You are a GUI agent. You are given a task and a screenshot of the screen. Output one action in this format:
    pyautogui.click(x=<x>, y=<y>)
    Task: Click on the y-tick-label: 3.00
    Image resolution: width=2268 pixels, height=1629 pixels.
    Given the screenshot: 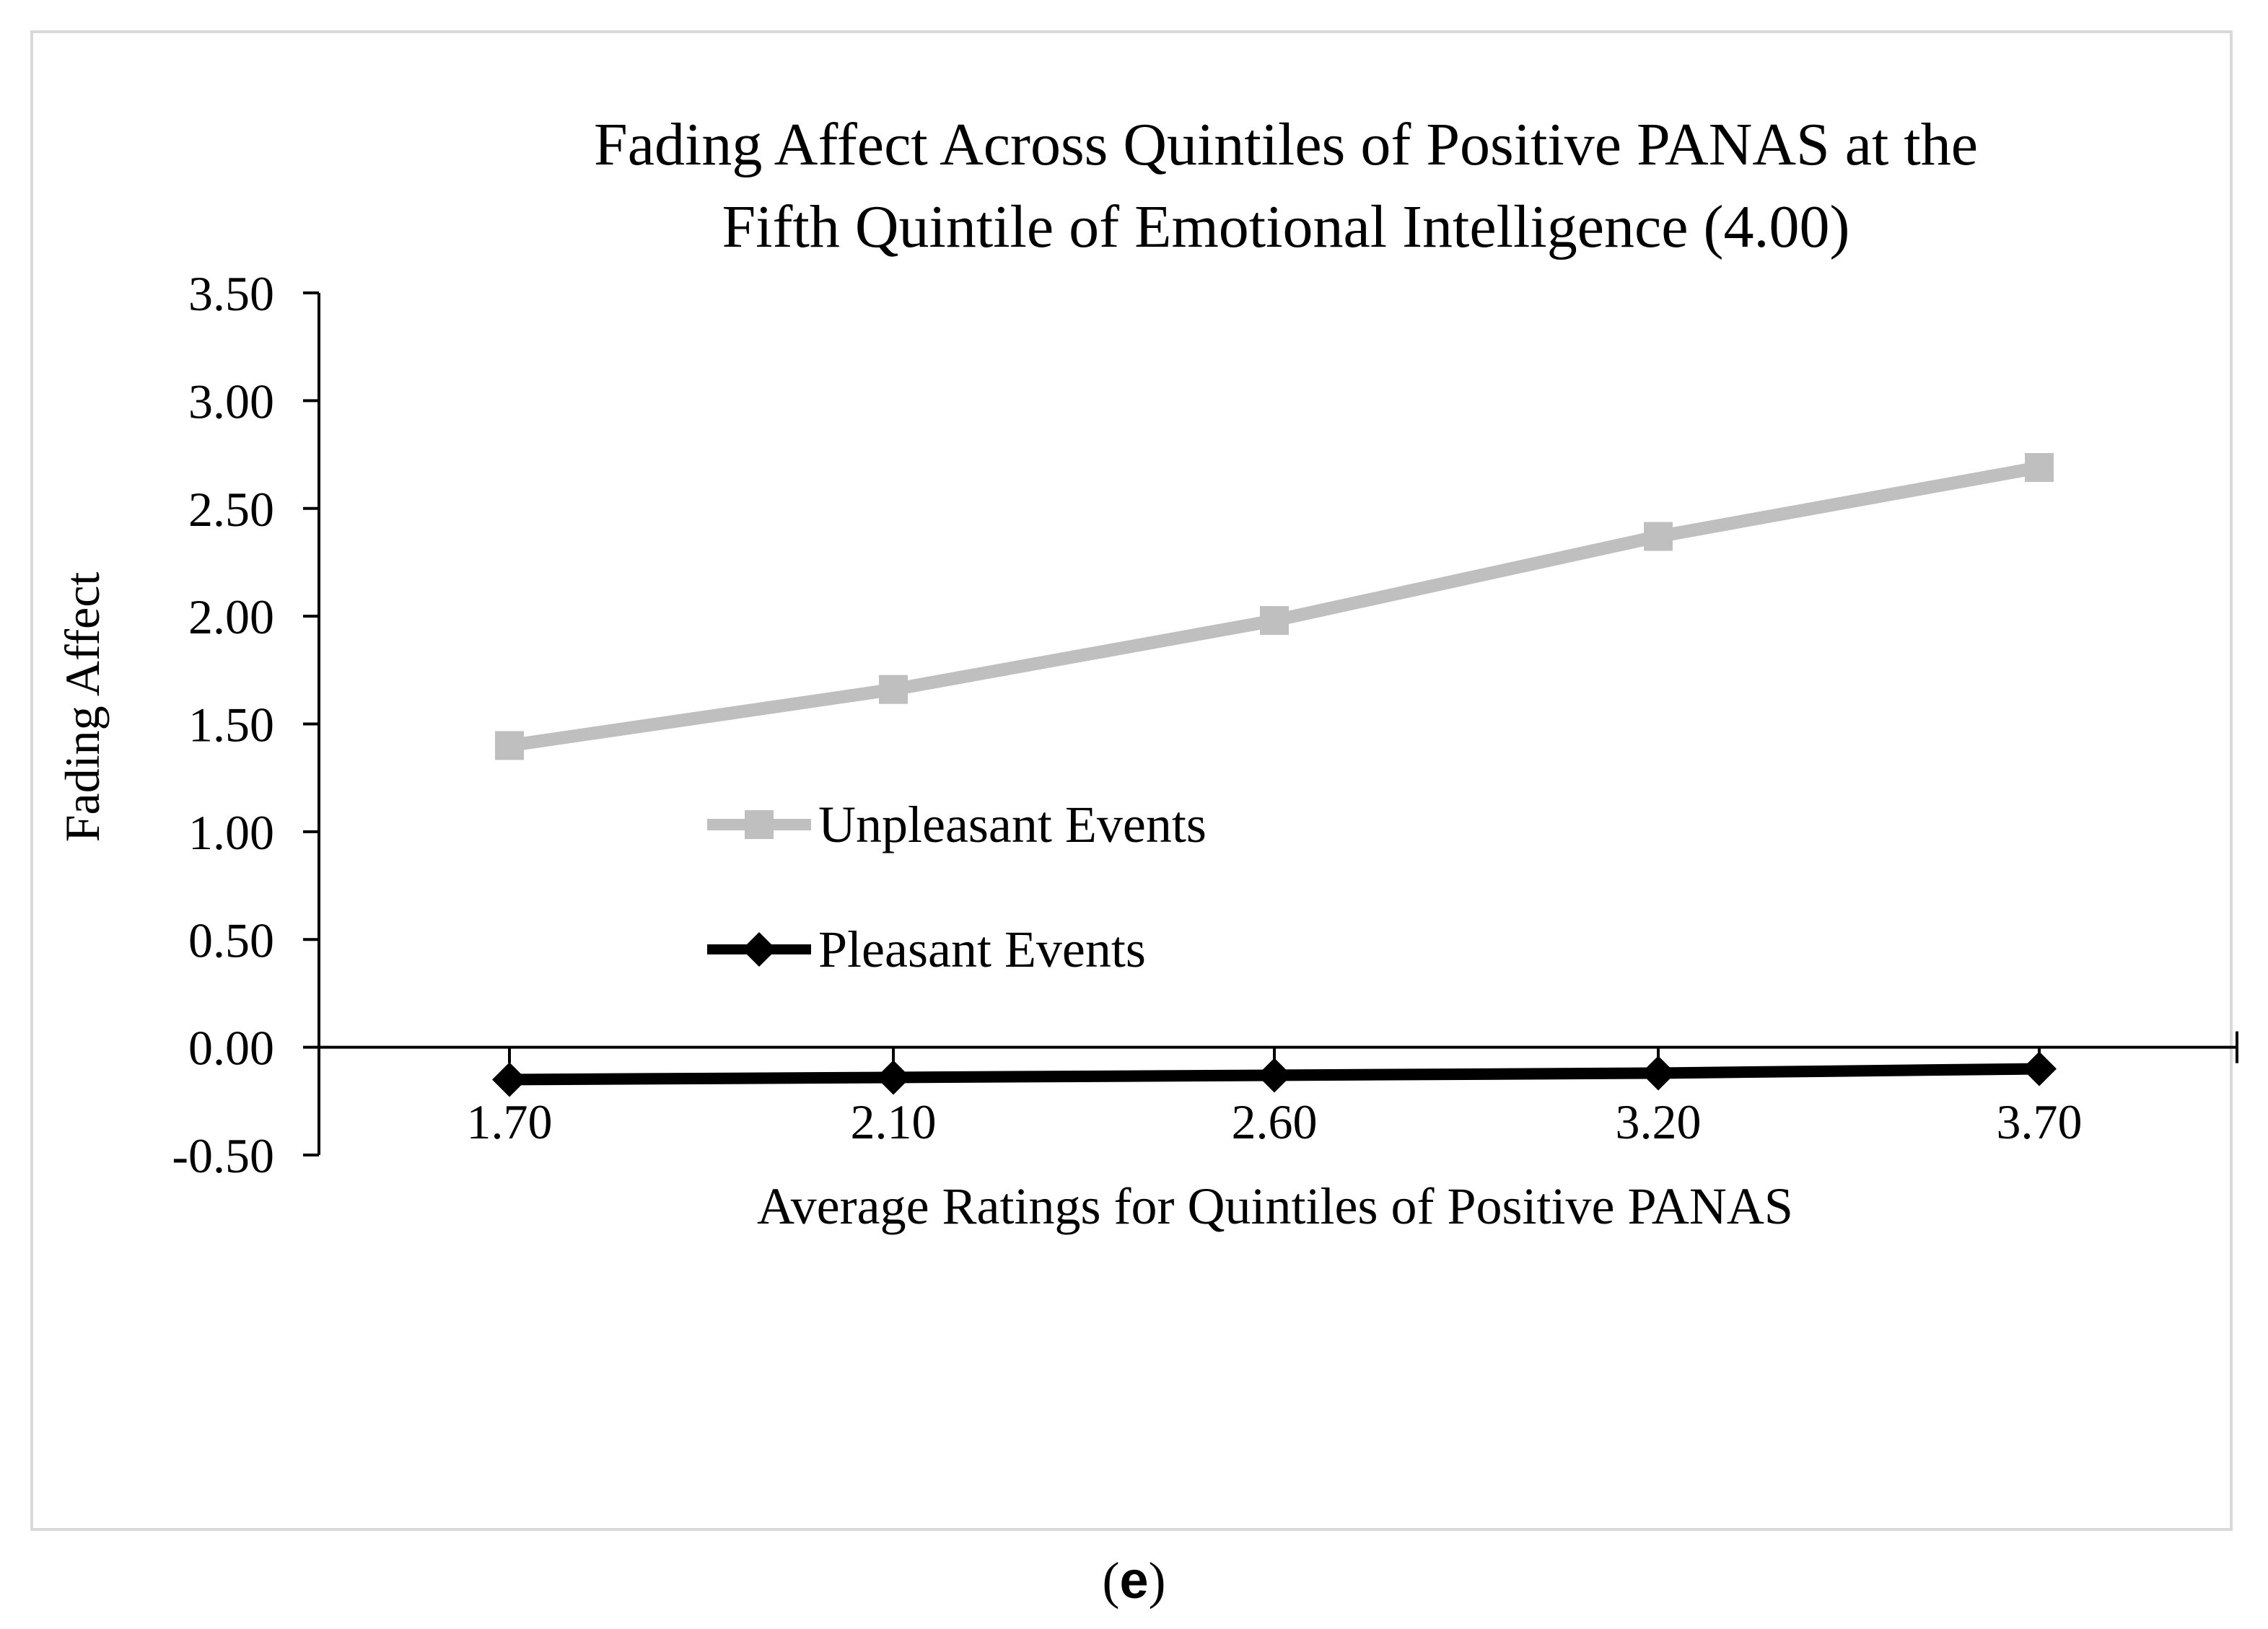 What is the action you would take?
    pyautogui.click(x=231, y=402)
    